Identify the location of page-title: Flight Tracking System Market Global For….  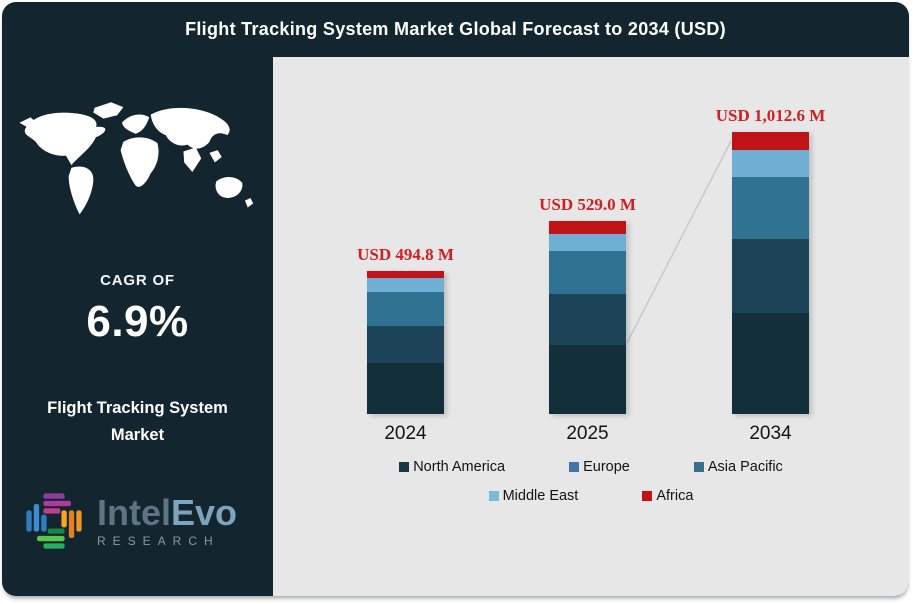
(455, 29).